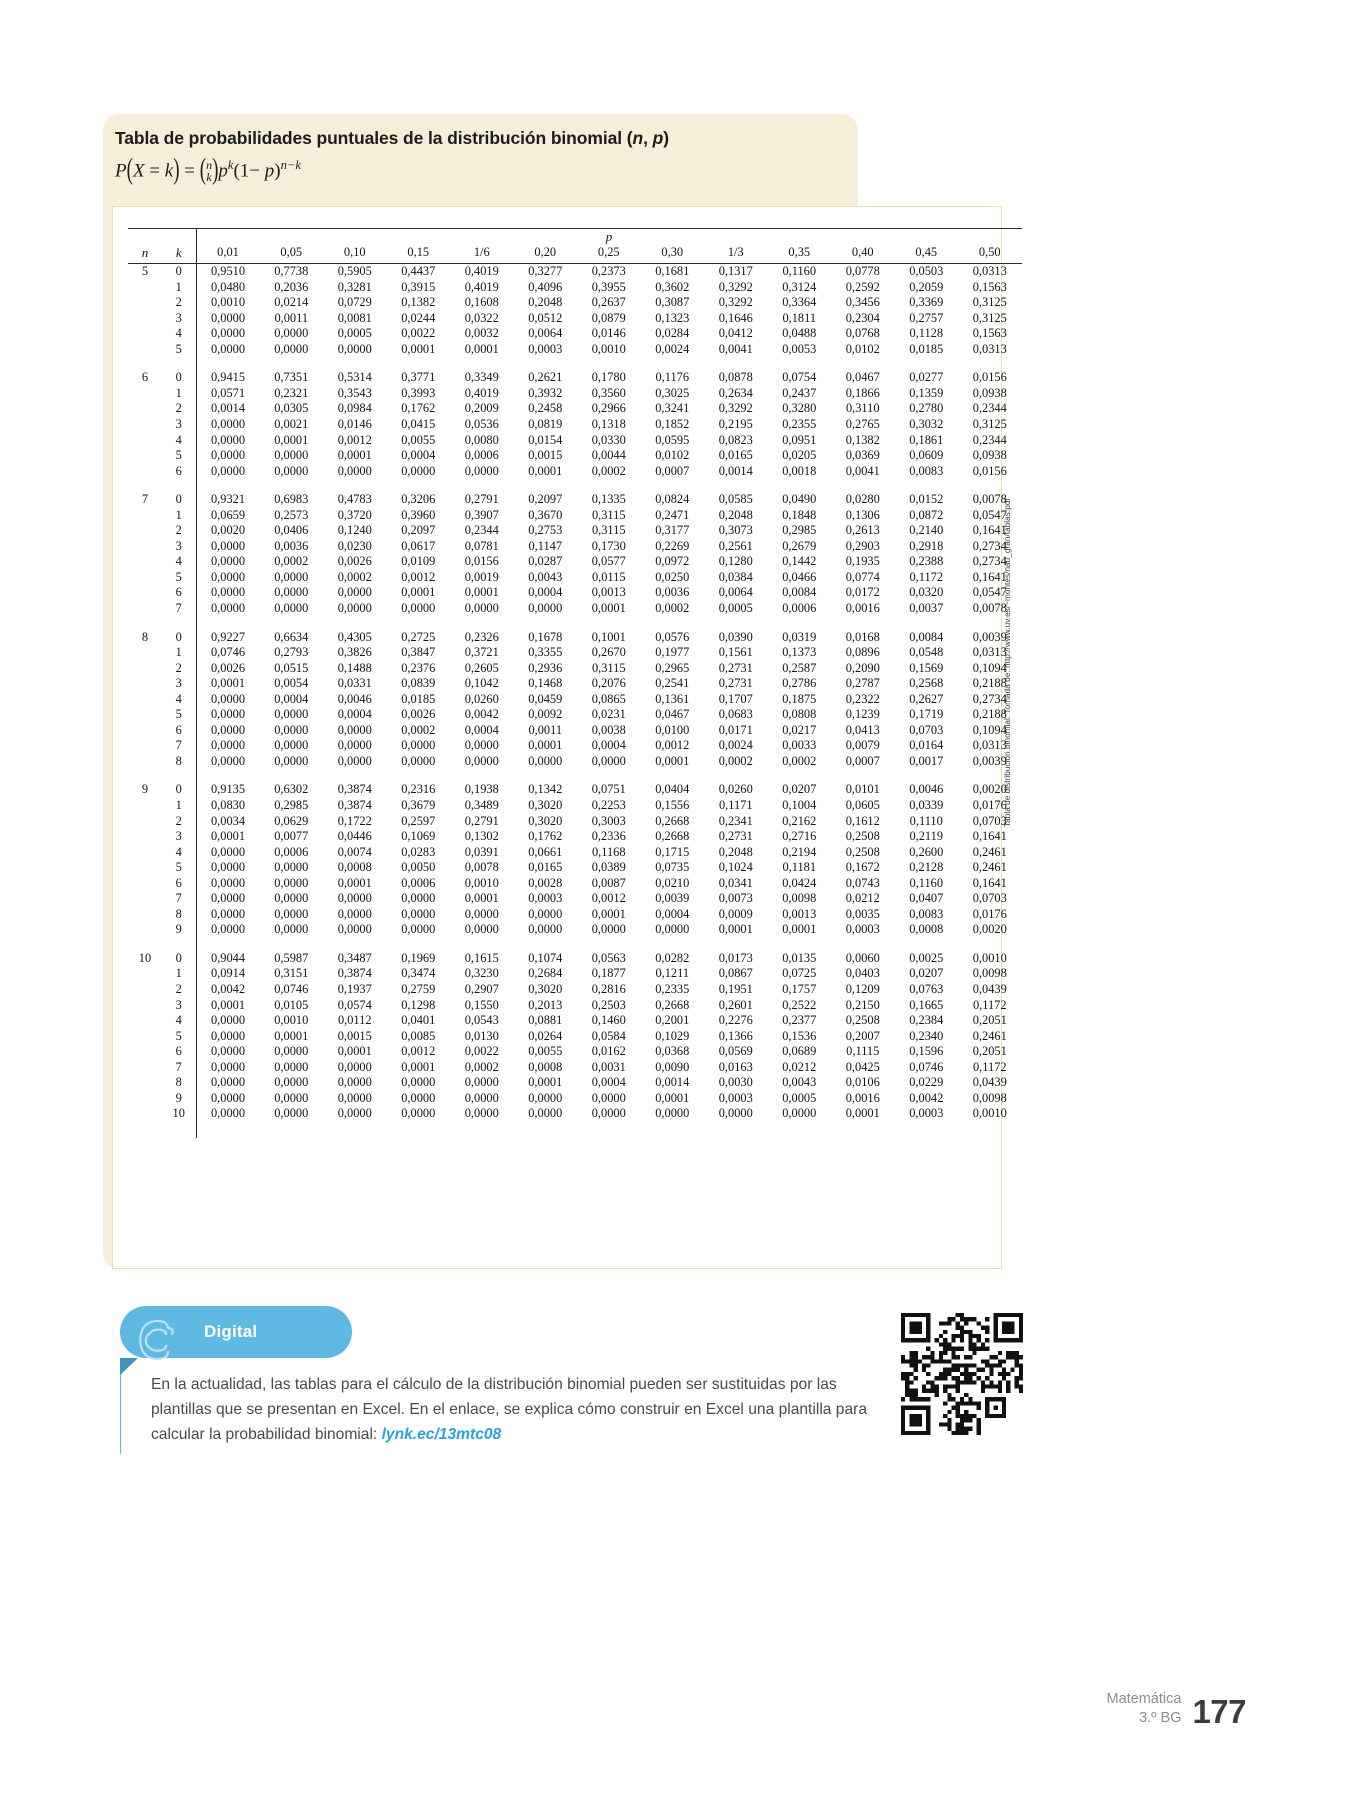 The image size is (1350, 1800). What do you see at coordinates (481, 499) in the screenshot?
I see `cell-value: 0,2791` at bounding box center [481, 499].